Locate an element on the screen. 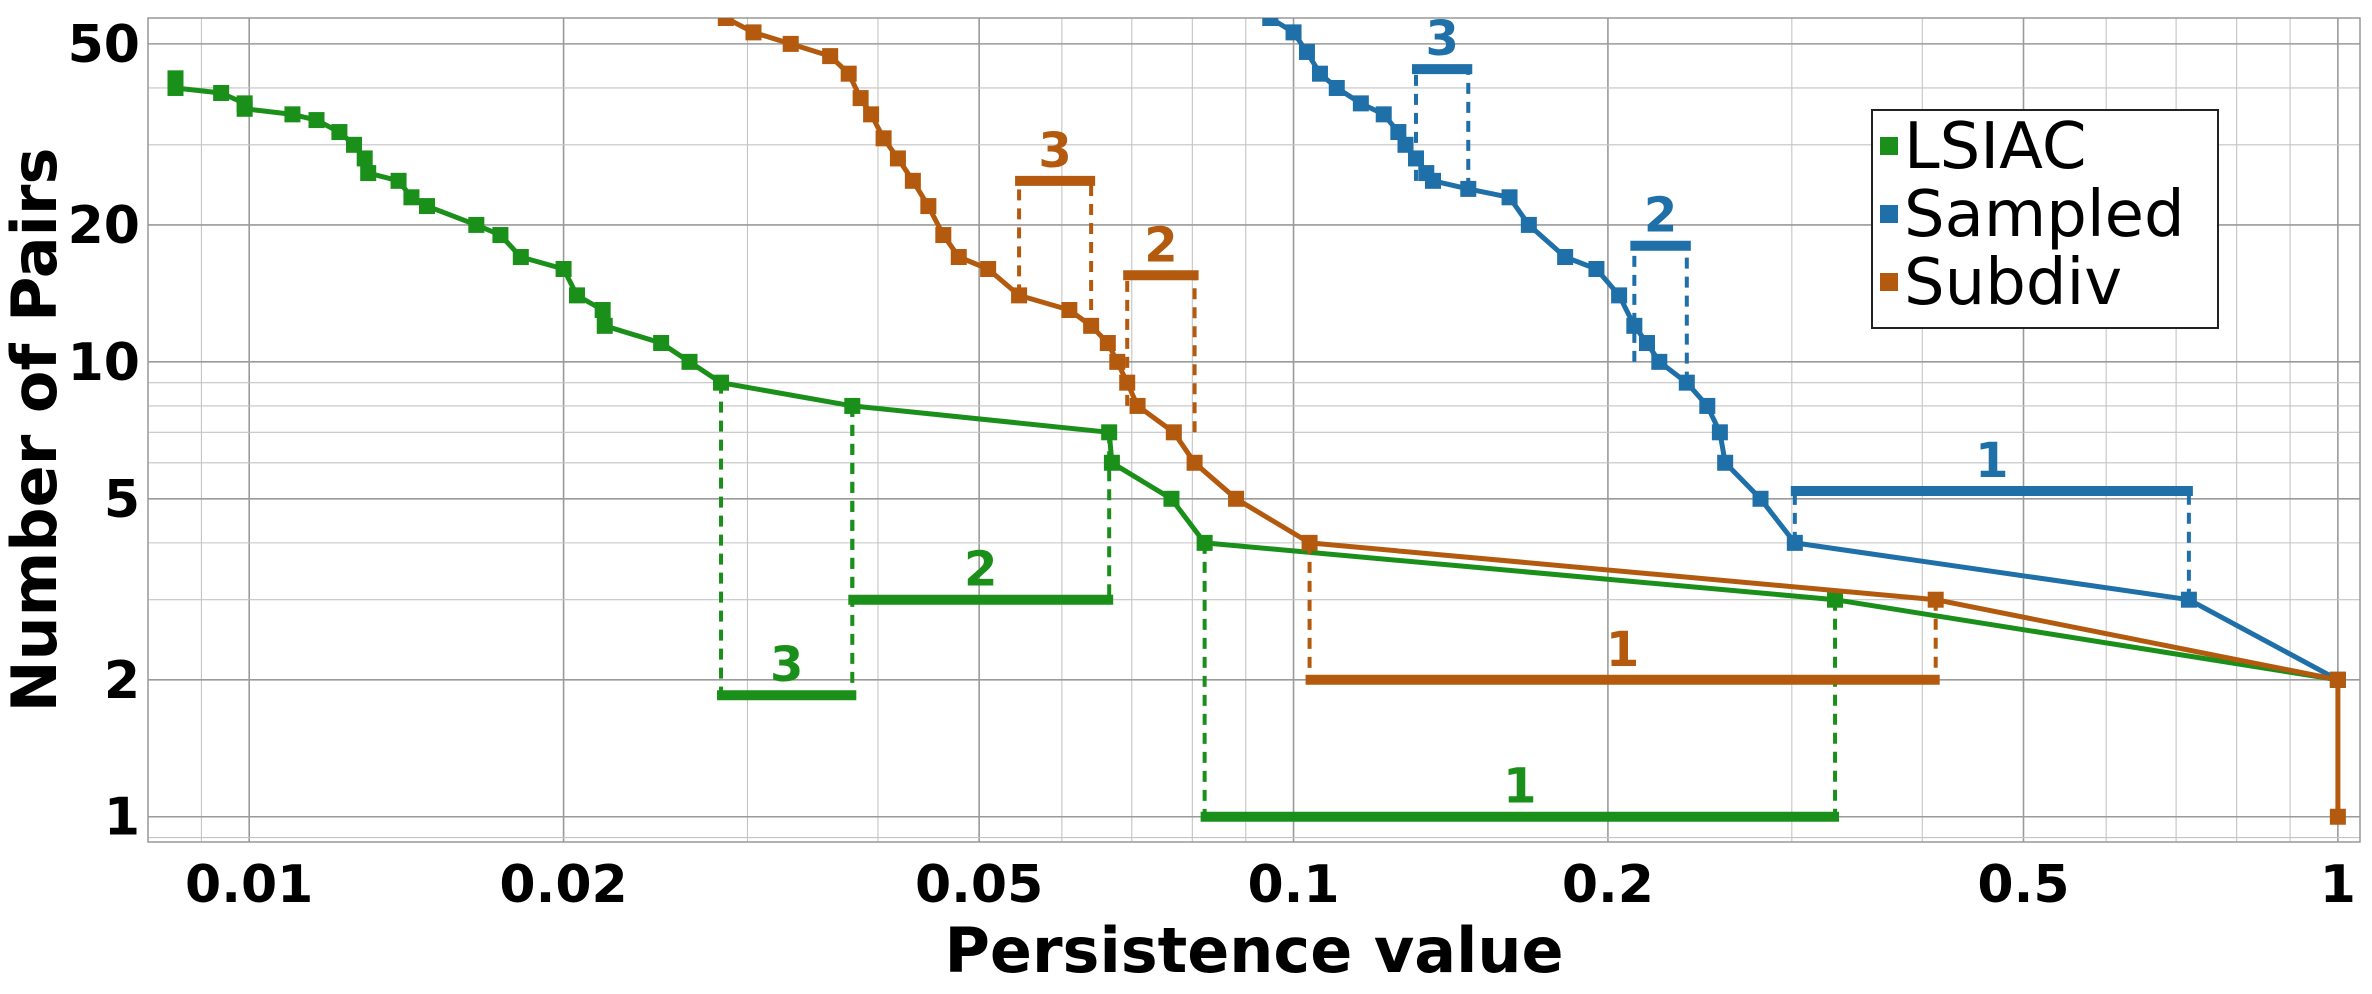 The width and height of the screenshot is (2372, 994). annotation-lsiac-2: 2 is located at coordinates (981, 505).